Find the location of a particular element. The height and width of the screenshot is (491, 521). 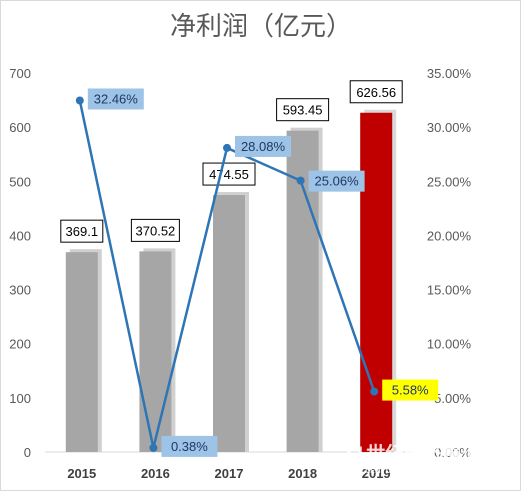

bar-label-text: 626.56 is located at coordinates (376, 92).